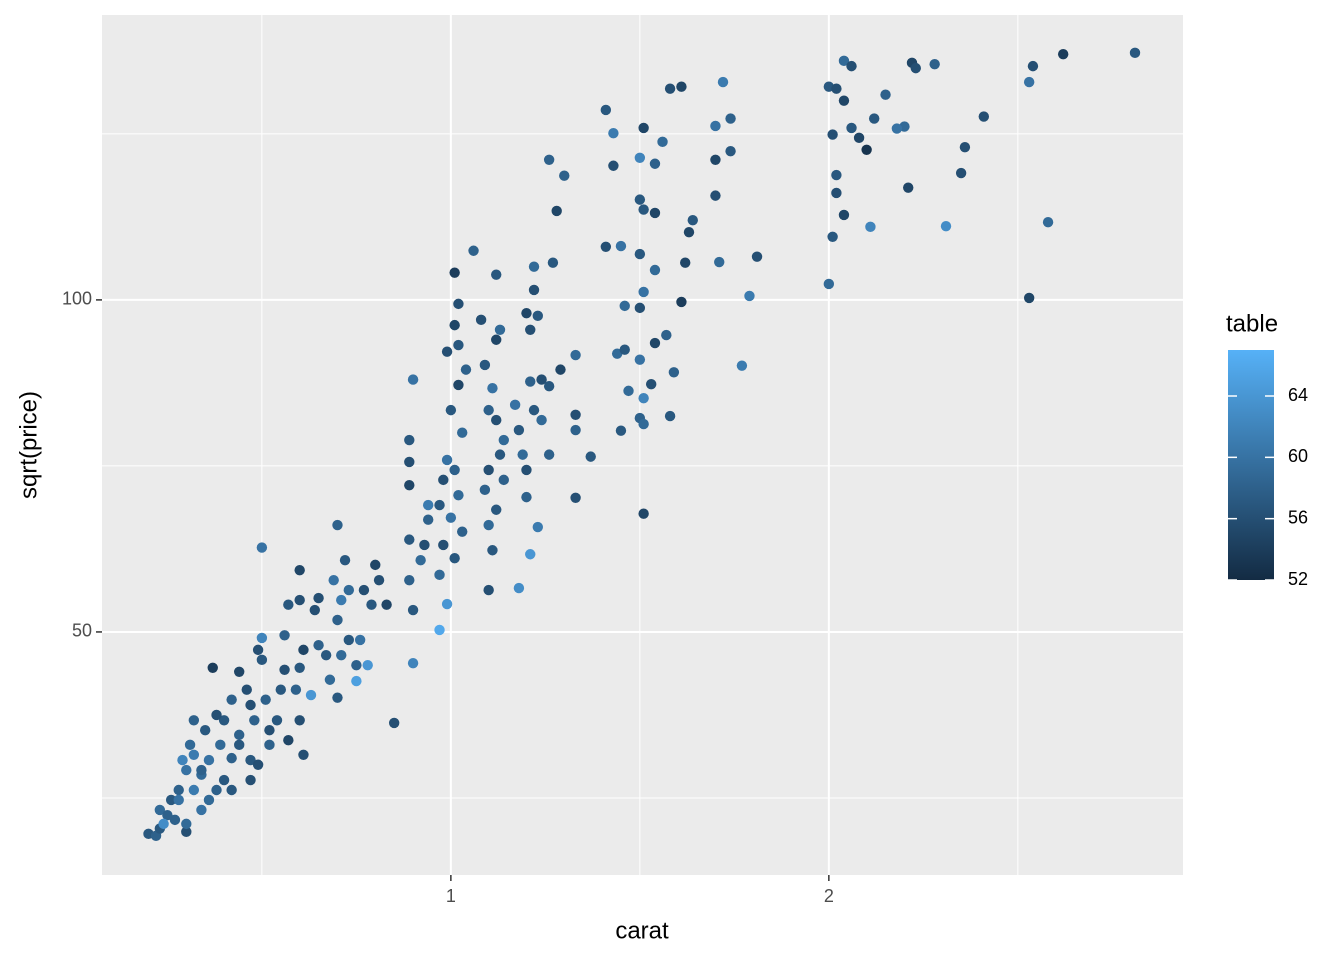 This screenshot has height=965, width=1344. Describe the element at coordinates (77, 299) in the screenshot. I see `y-tick-label: 100` at that location.